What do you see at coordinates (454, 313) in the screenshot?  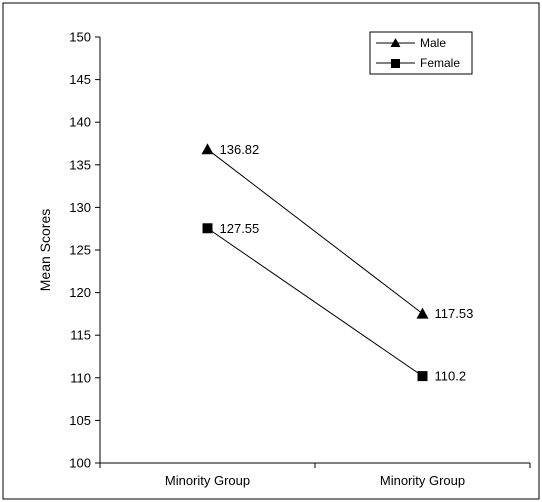 I see `data-label-male: 117.53` at bounding box center [454, 313].